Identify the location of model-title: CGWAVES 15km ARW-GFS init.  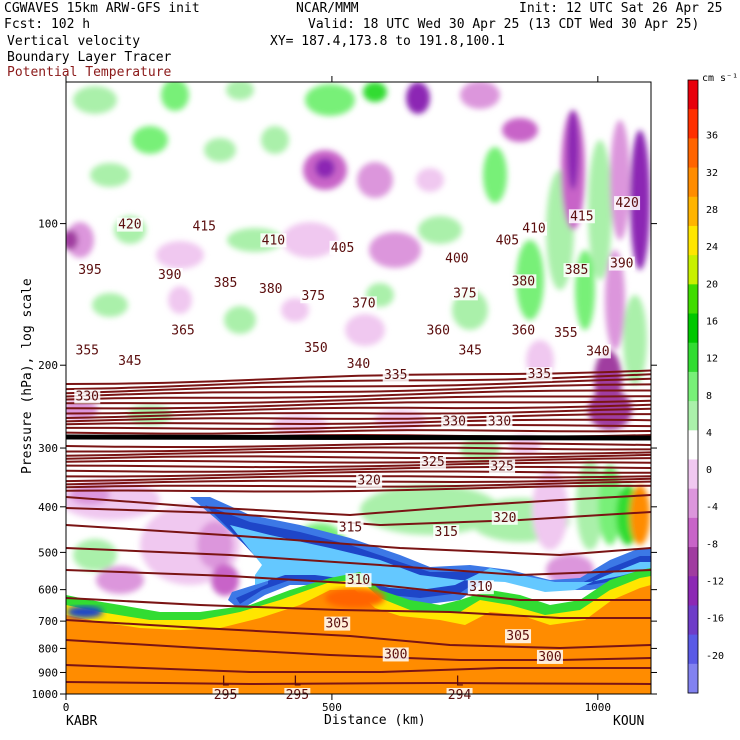
(102, 8).